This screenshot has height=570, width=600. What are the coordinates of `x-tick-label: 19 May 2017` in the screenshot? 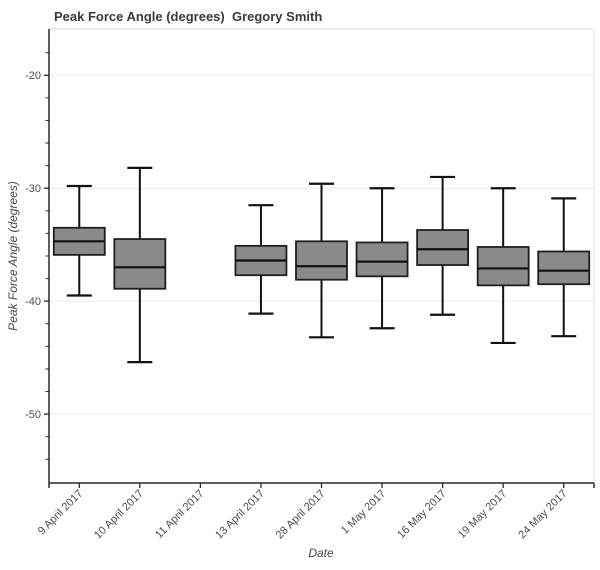 It's located at (482, 514).